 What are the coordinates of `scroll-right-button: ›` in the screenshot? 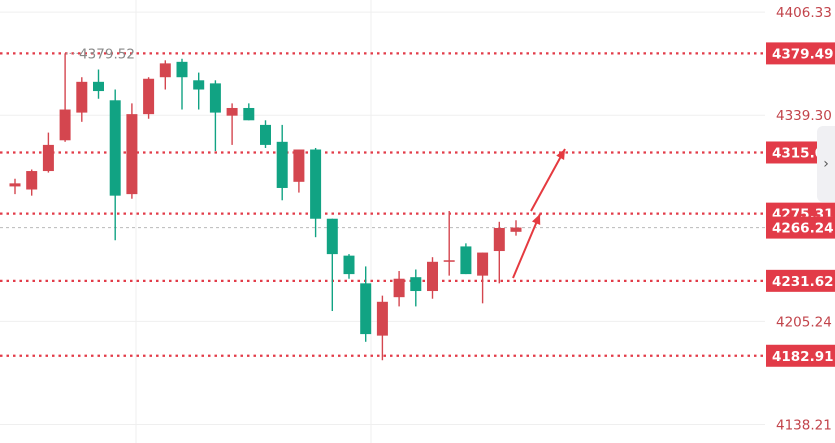 It's located at (826, 164).